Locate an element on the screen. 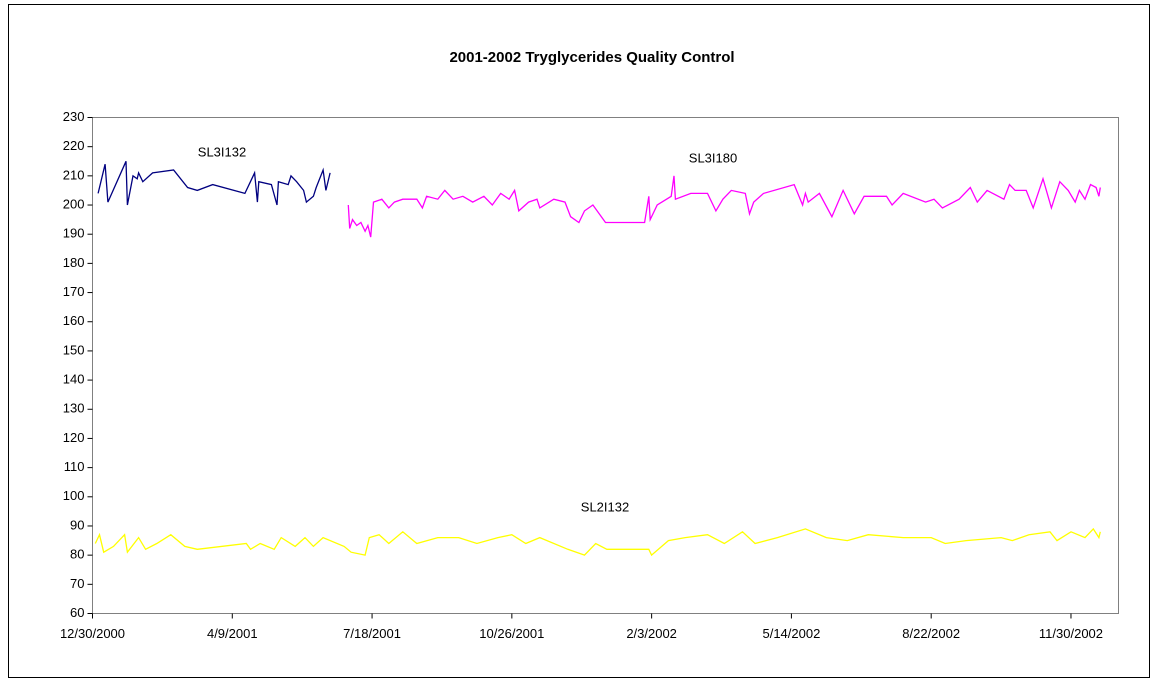 This screenshot has height=685, width=1158. y-tick-label: 170 is located at coordinates (74, 291).